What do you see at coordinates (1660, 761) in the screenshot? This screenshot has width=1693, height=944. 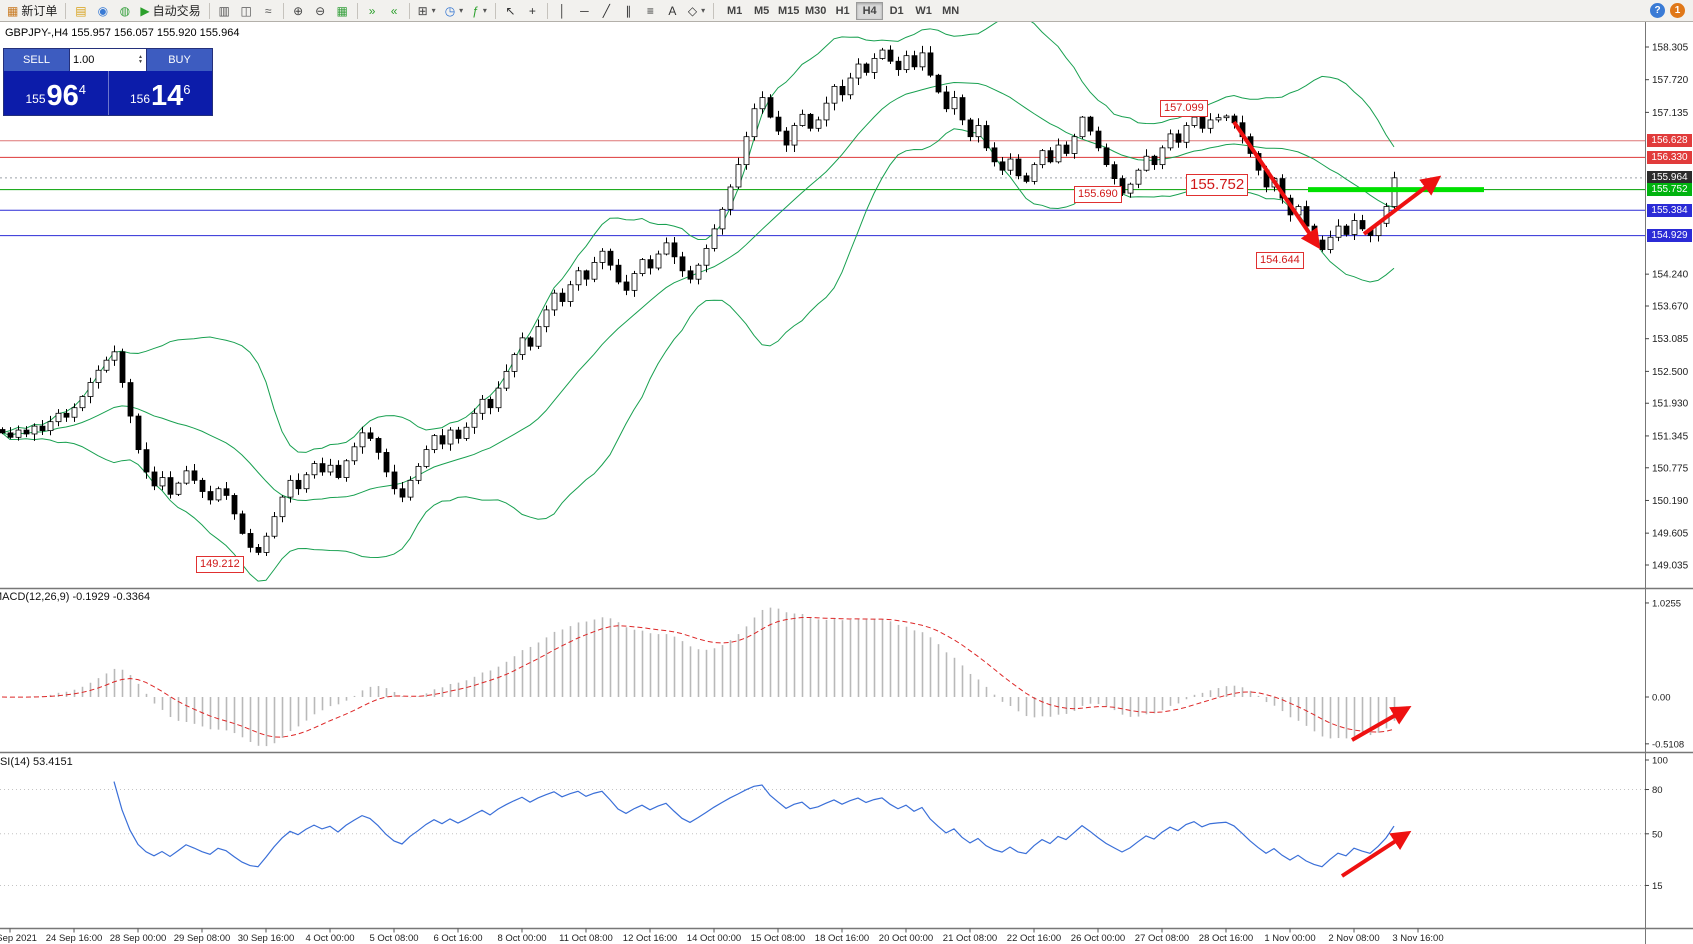 I see `svg-text: 100` at bounding box center [1660, 761].